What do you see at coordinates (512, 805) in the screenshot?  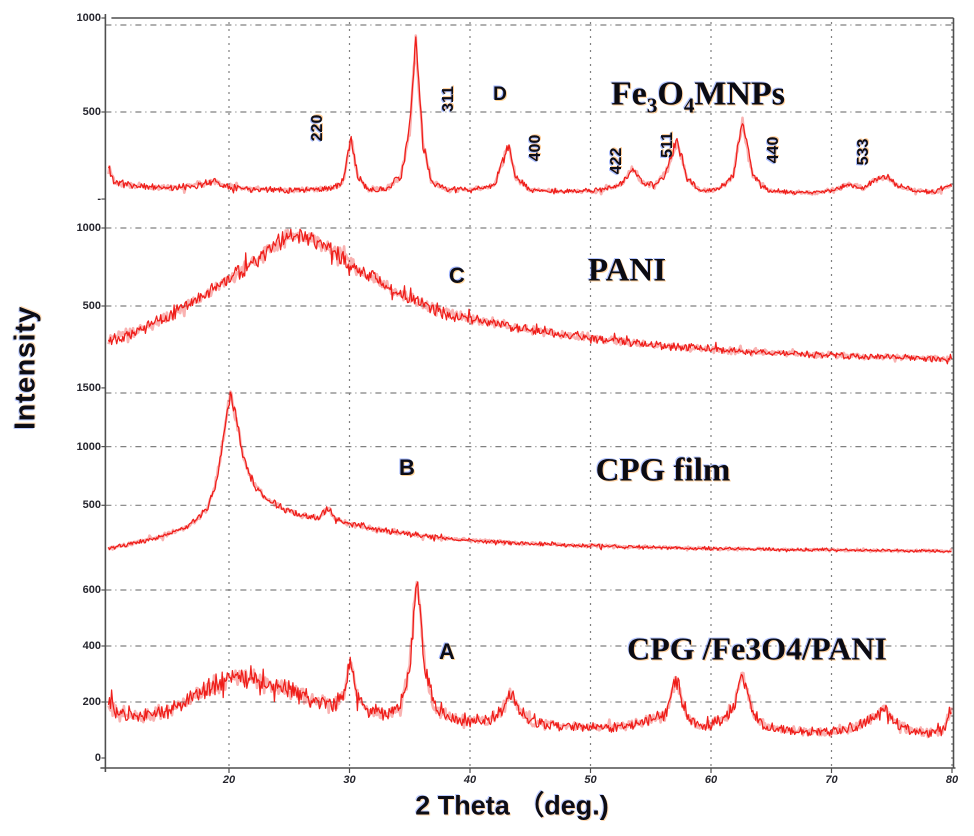 I see `x-axis-title: 2 Theta （deg.)` at bounding box center [512, 805].